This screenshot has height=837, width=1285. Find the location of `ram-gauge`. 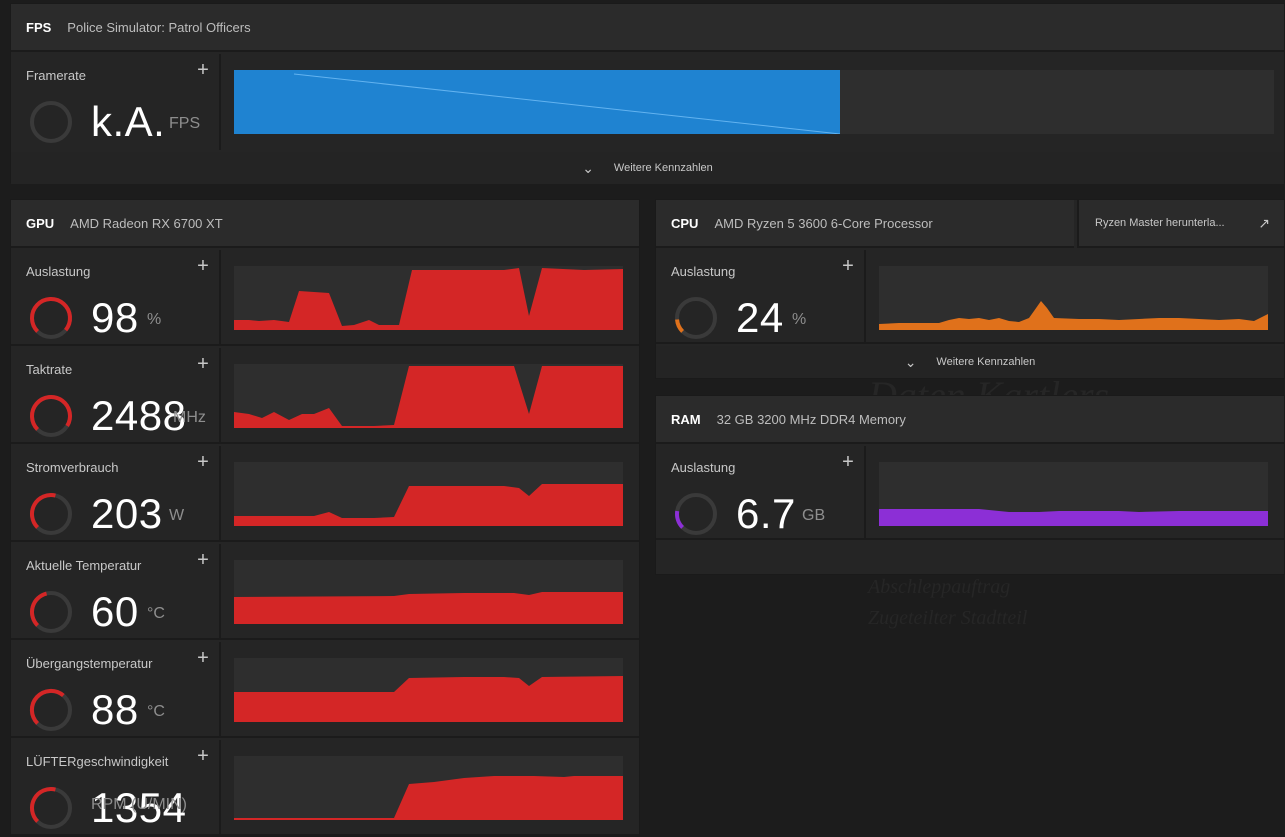

ram-gauge is located at coordinates (696, 514).